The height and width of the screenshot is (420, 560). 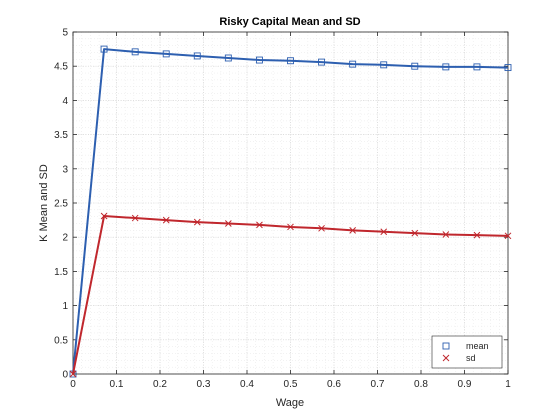 What do you see at coordinates (65, 169) in the screenshot?
I see `y-tick-label: 3` at bounding box center [65, 169].